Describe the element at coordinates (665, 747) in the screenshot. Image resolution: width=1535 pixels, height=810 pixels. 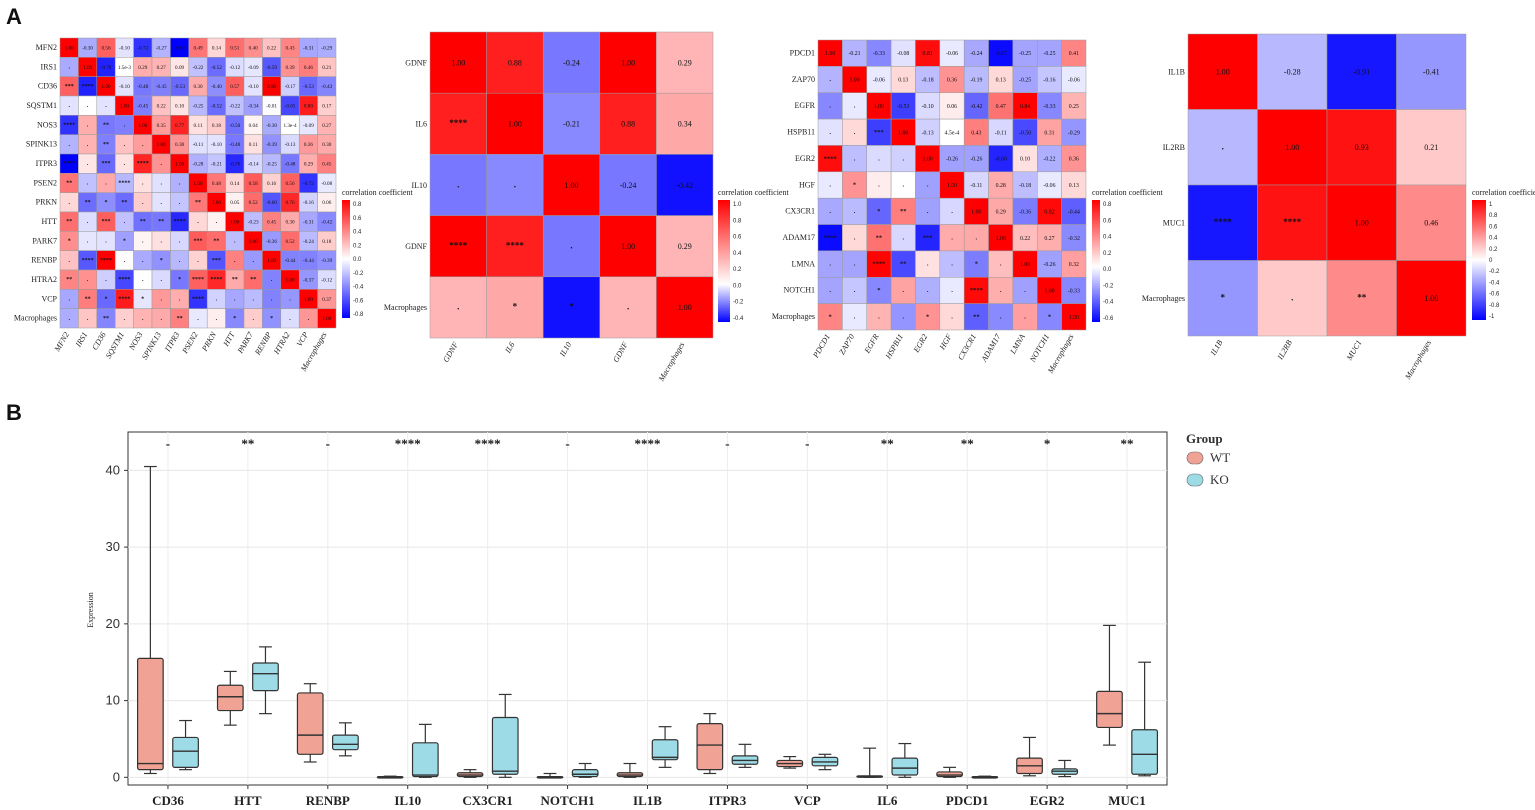
I see `box-ko-il1b` at that location.